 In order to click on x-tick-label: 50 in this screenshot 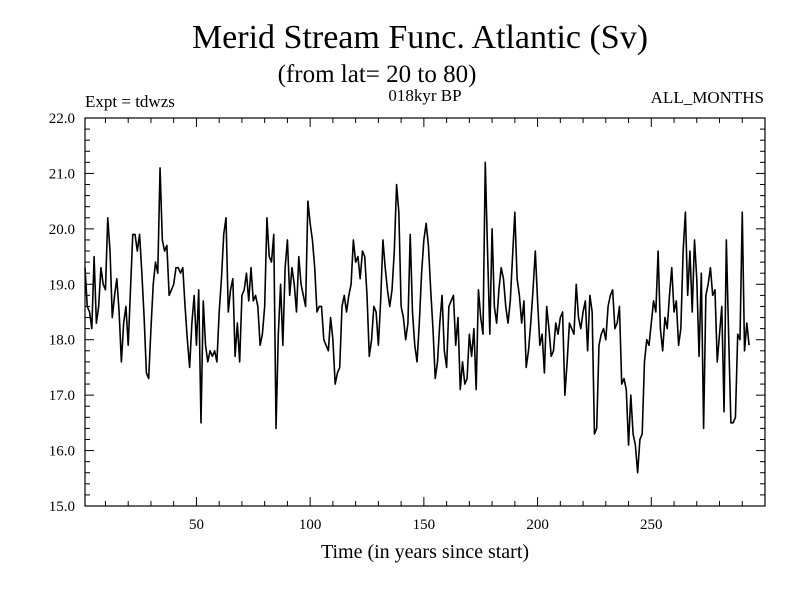, I will do `click(196, 525)`.